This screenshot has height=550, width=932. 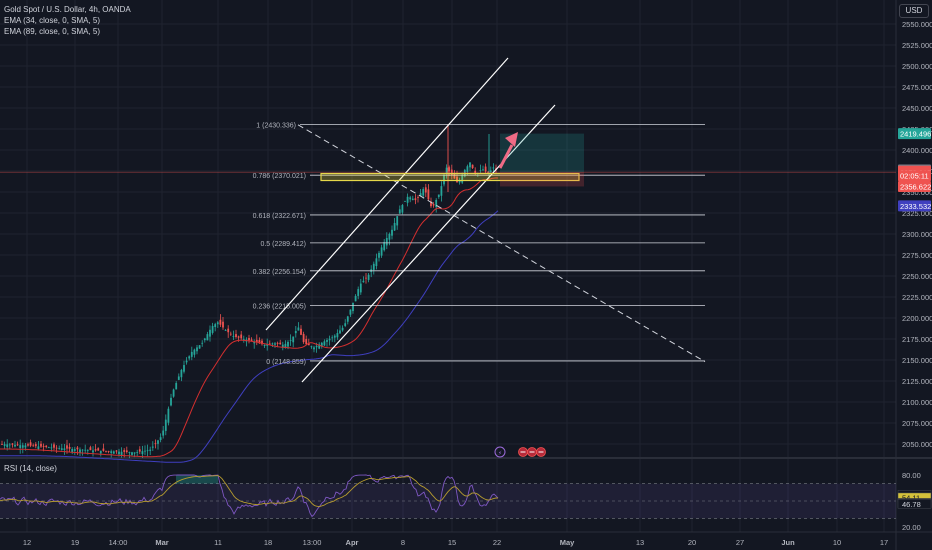 I want to click on lightning-icon: ⚡, so click(x=500, y=453).